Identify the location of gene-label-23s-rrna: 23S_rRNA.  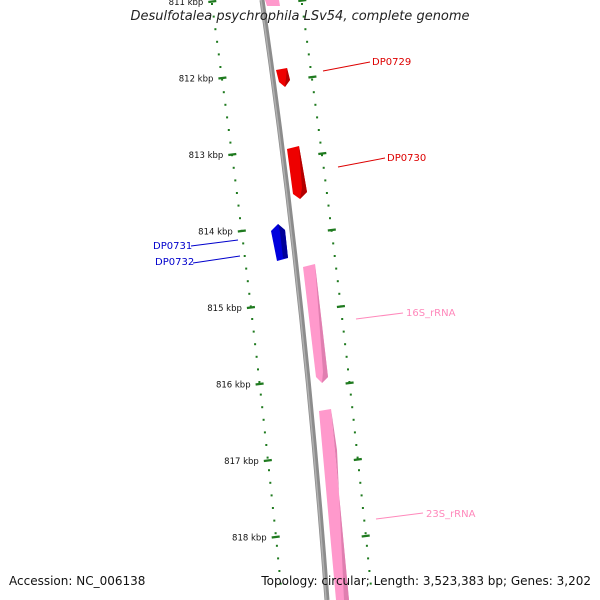
(451, 514).